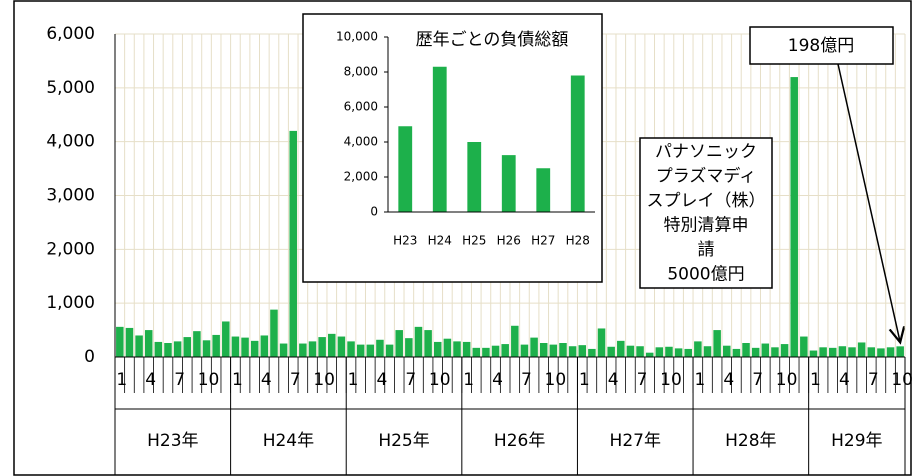 The width and height of the screenshot is (914, 476). What do you see at coordinates (519, 441) in the screenshot?
I see `year-label: H26年` at bounding box center [519, 441].